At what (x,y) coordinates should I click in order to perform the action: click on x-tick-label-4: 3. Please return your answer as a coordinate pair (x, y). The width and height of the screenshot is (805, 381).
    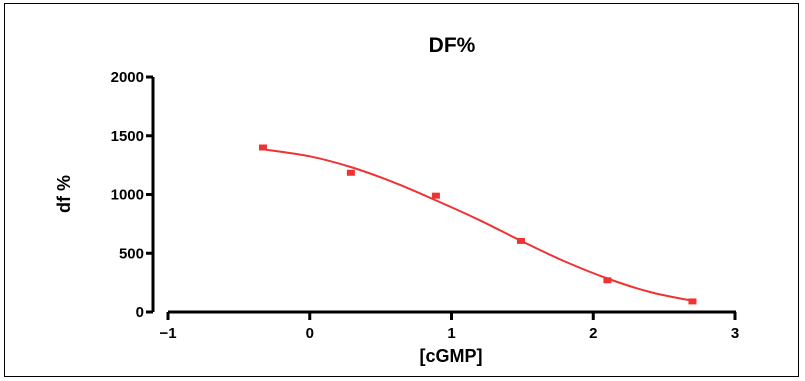
    Looking at the image, I should click on (735, 333).